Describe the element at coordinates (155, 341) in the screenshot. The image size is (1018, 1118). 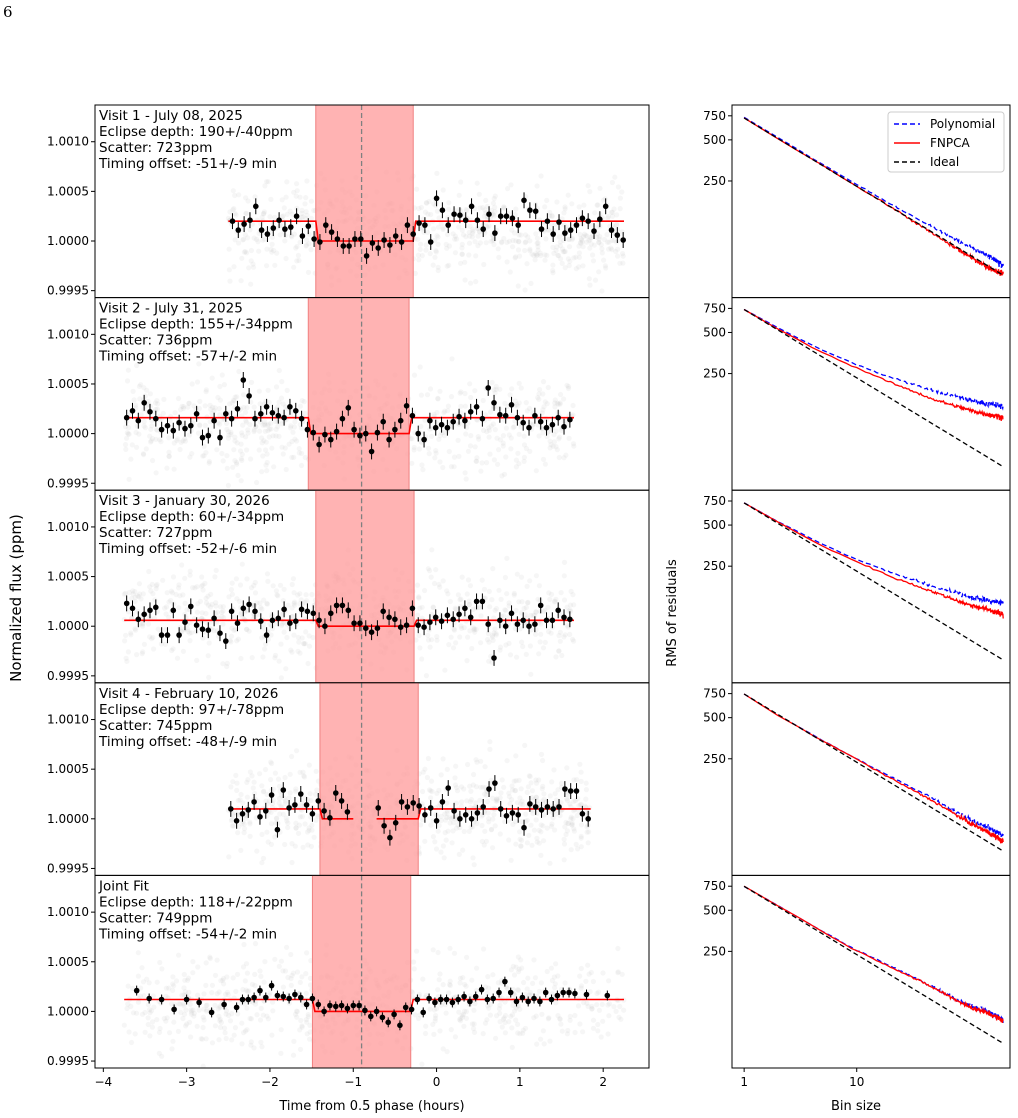
I see `panel-info-text: Scatter: 736ppm` at that location.